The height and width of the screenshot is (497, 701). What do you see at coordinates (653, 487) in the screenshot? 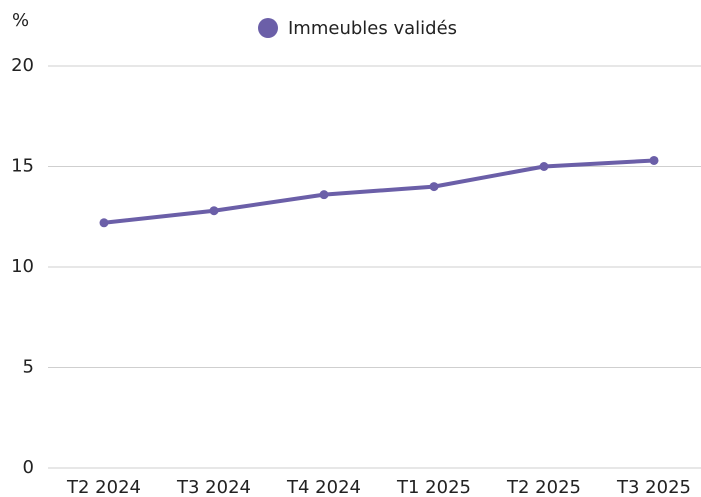
I see `x-tick-label: T3 2025` at bounding box center [653, 487].